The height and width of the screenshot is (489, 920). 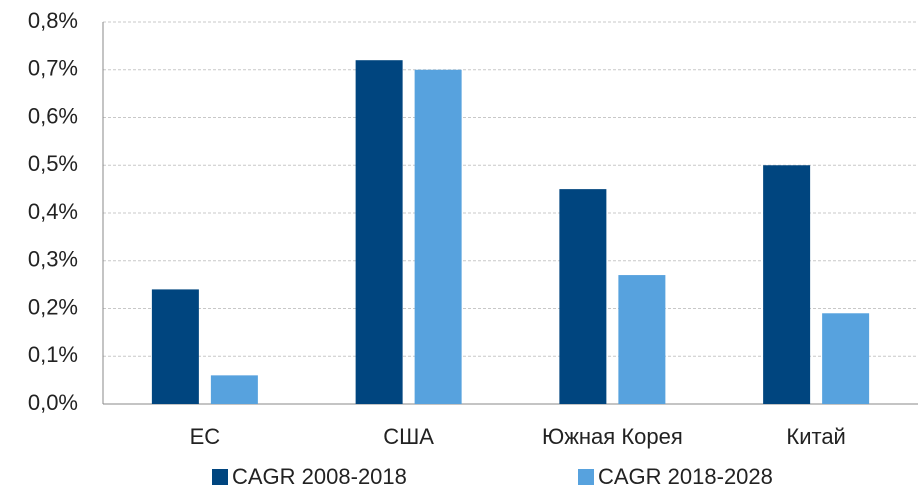 I want to click on x-tick-label: Южная Корея, so click(x=612, y=436).